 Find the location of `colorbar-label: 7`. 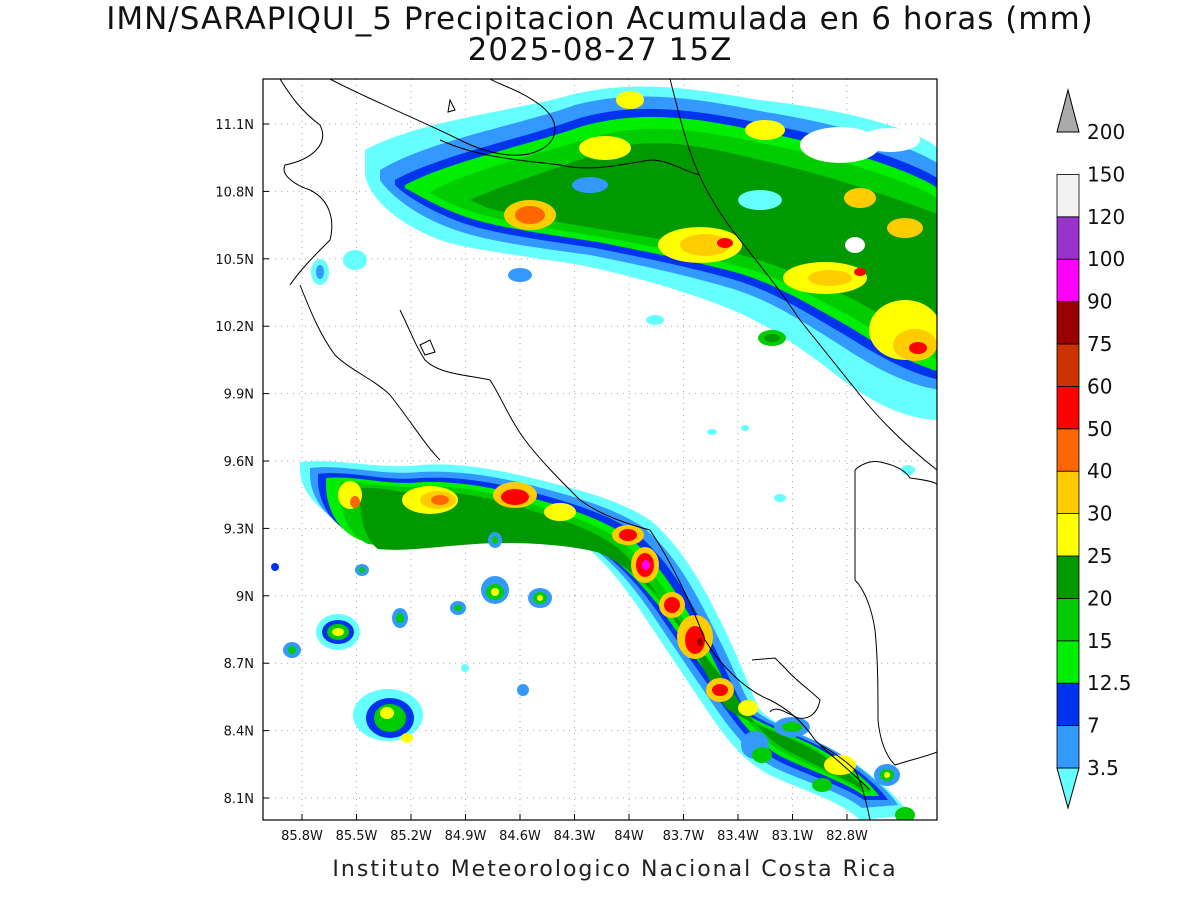

colorbar-label: 7 is located at coordinates (1093, 726).